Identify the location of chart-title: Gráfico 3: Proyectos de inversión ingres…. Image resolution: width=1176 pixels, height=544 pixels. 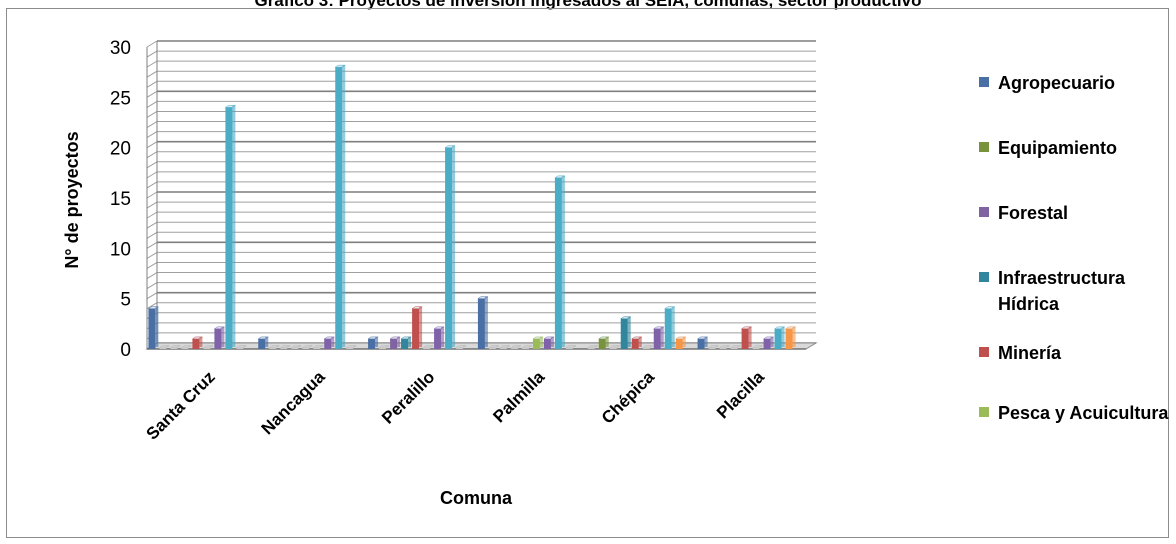
(588, 5).